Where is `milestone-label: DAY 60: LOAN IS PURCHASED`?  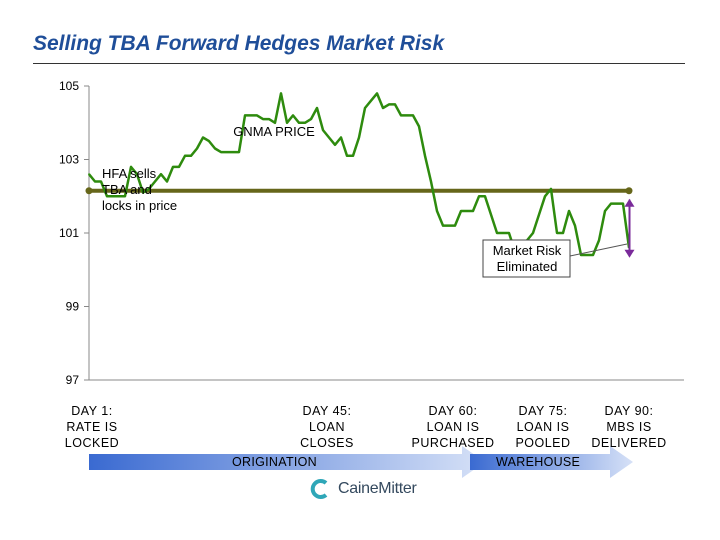
milestone-label: DAY 60: LOAN IS PURCHASED is located at coordinates (453, 427).